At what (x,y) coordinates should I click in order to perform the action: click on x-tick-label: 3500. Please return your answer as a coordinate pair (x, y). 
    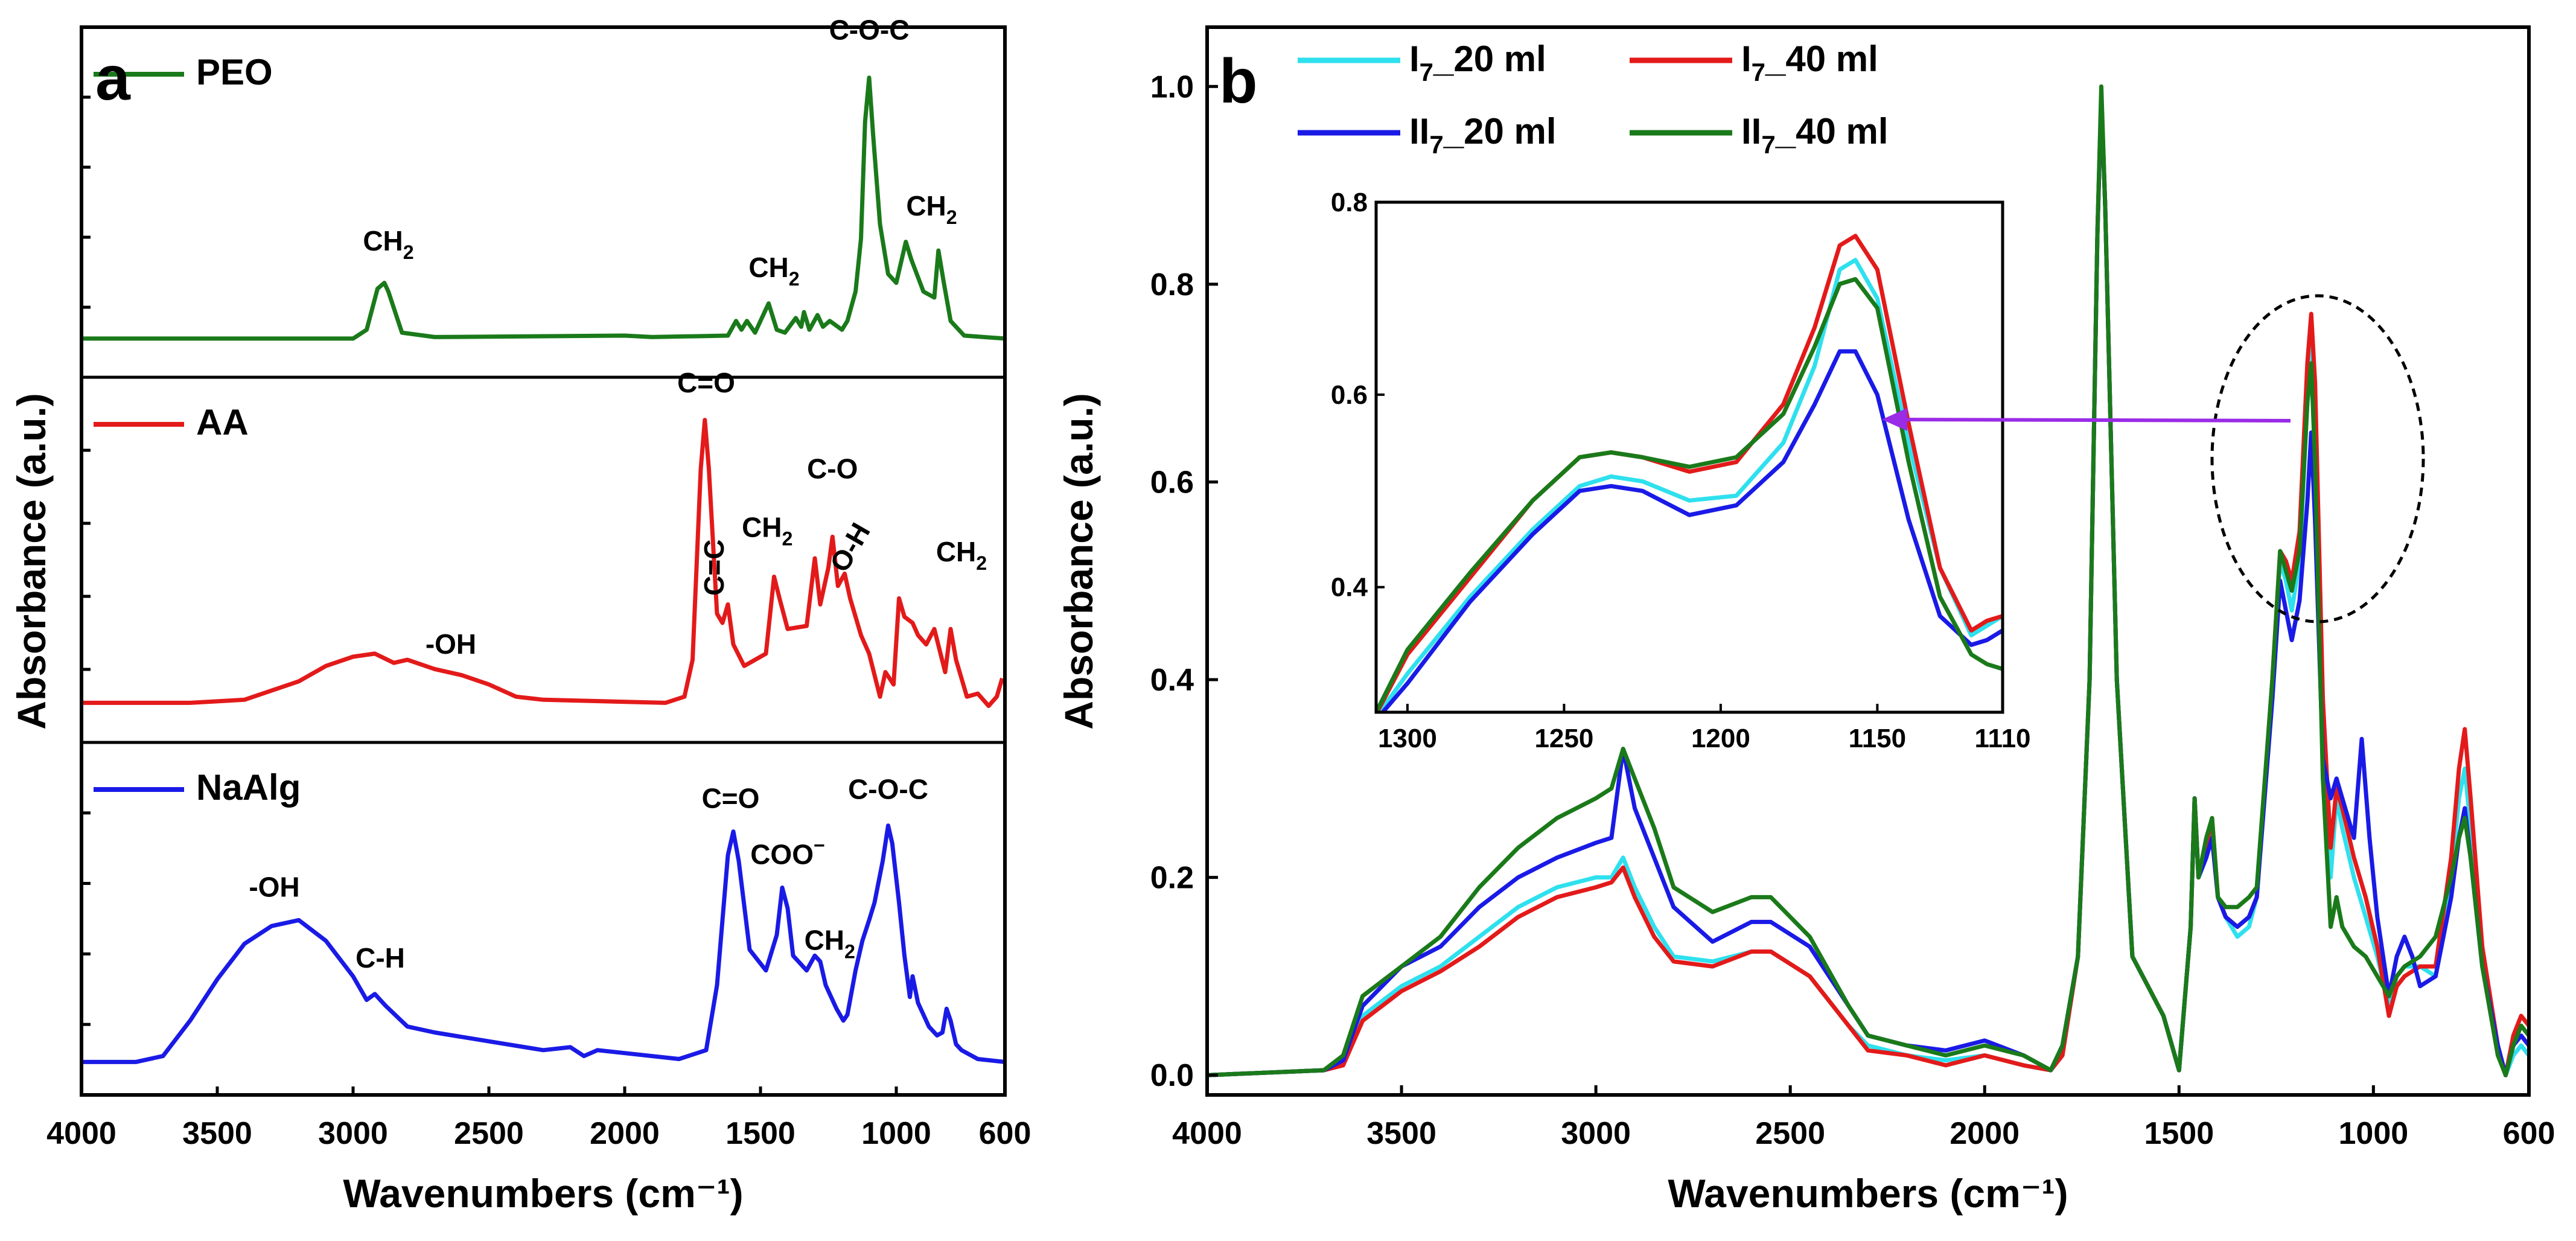
    Looking at the image, I should click on (1401, 1133).